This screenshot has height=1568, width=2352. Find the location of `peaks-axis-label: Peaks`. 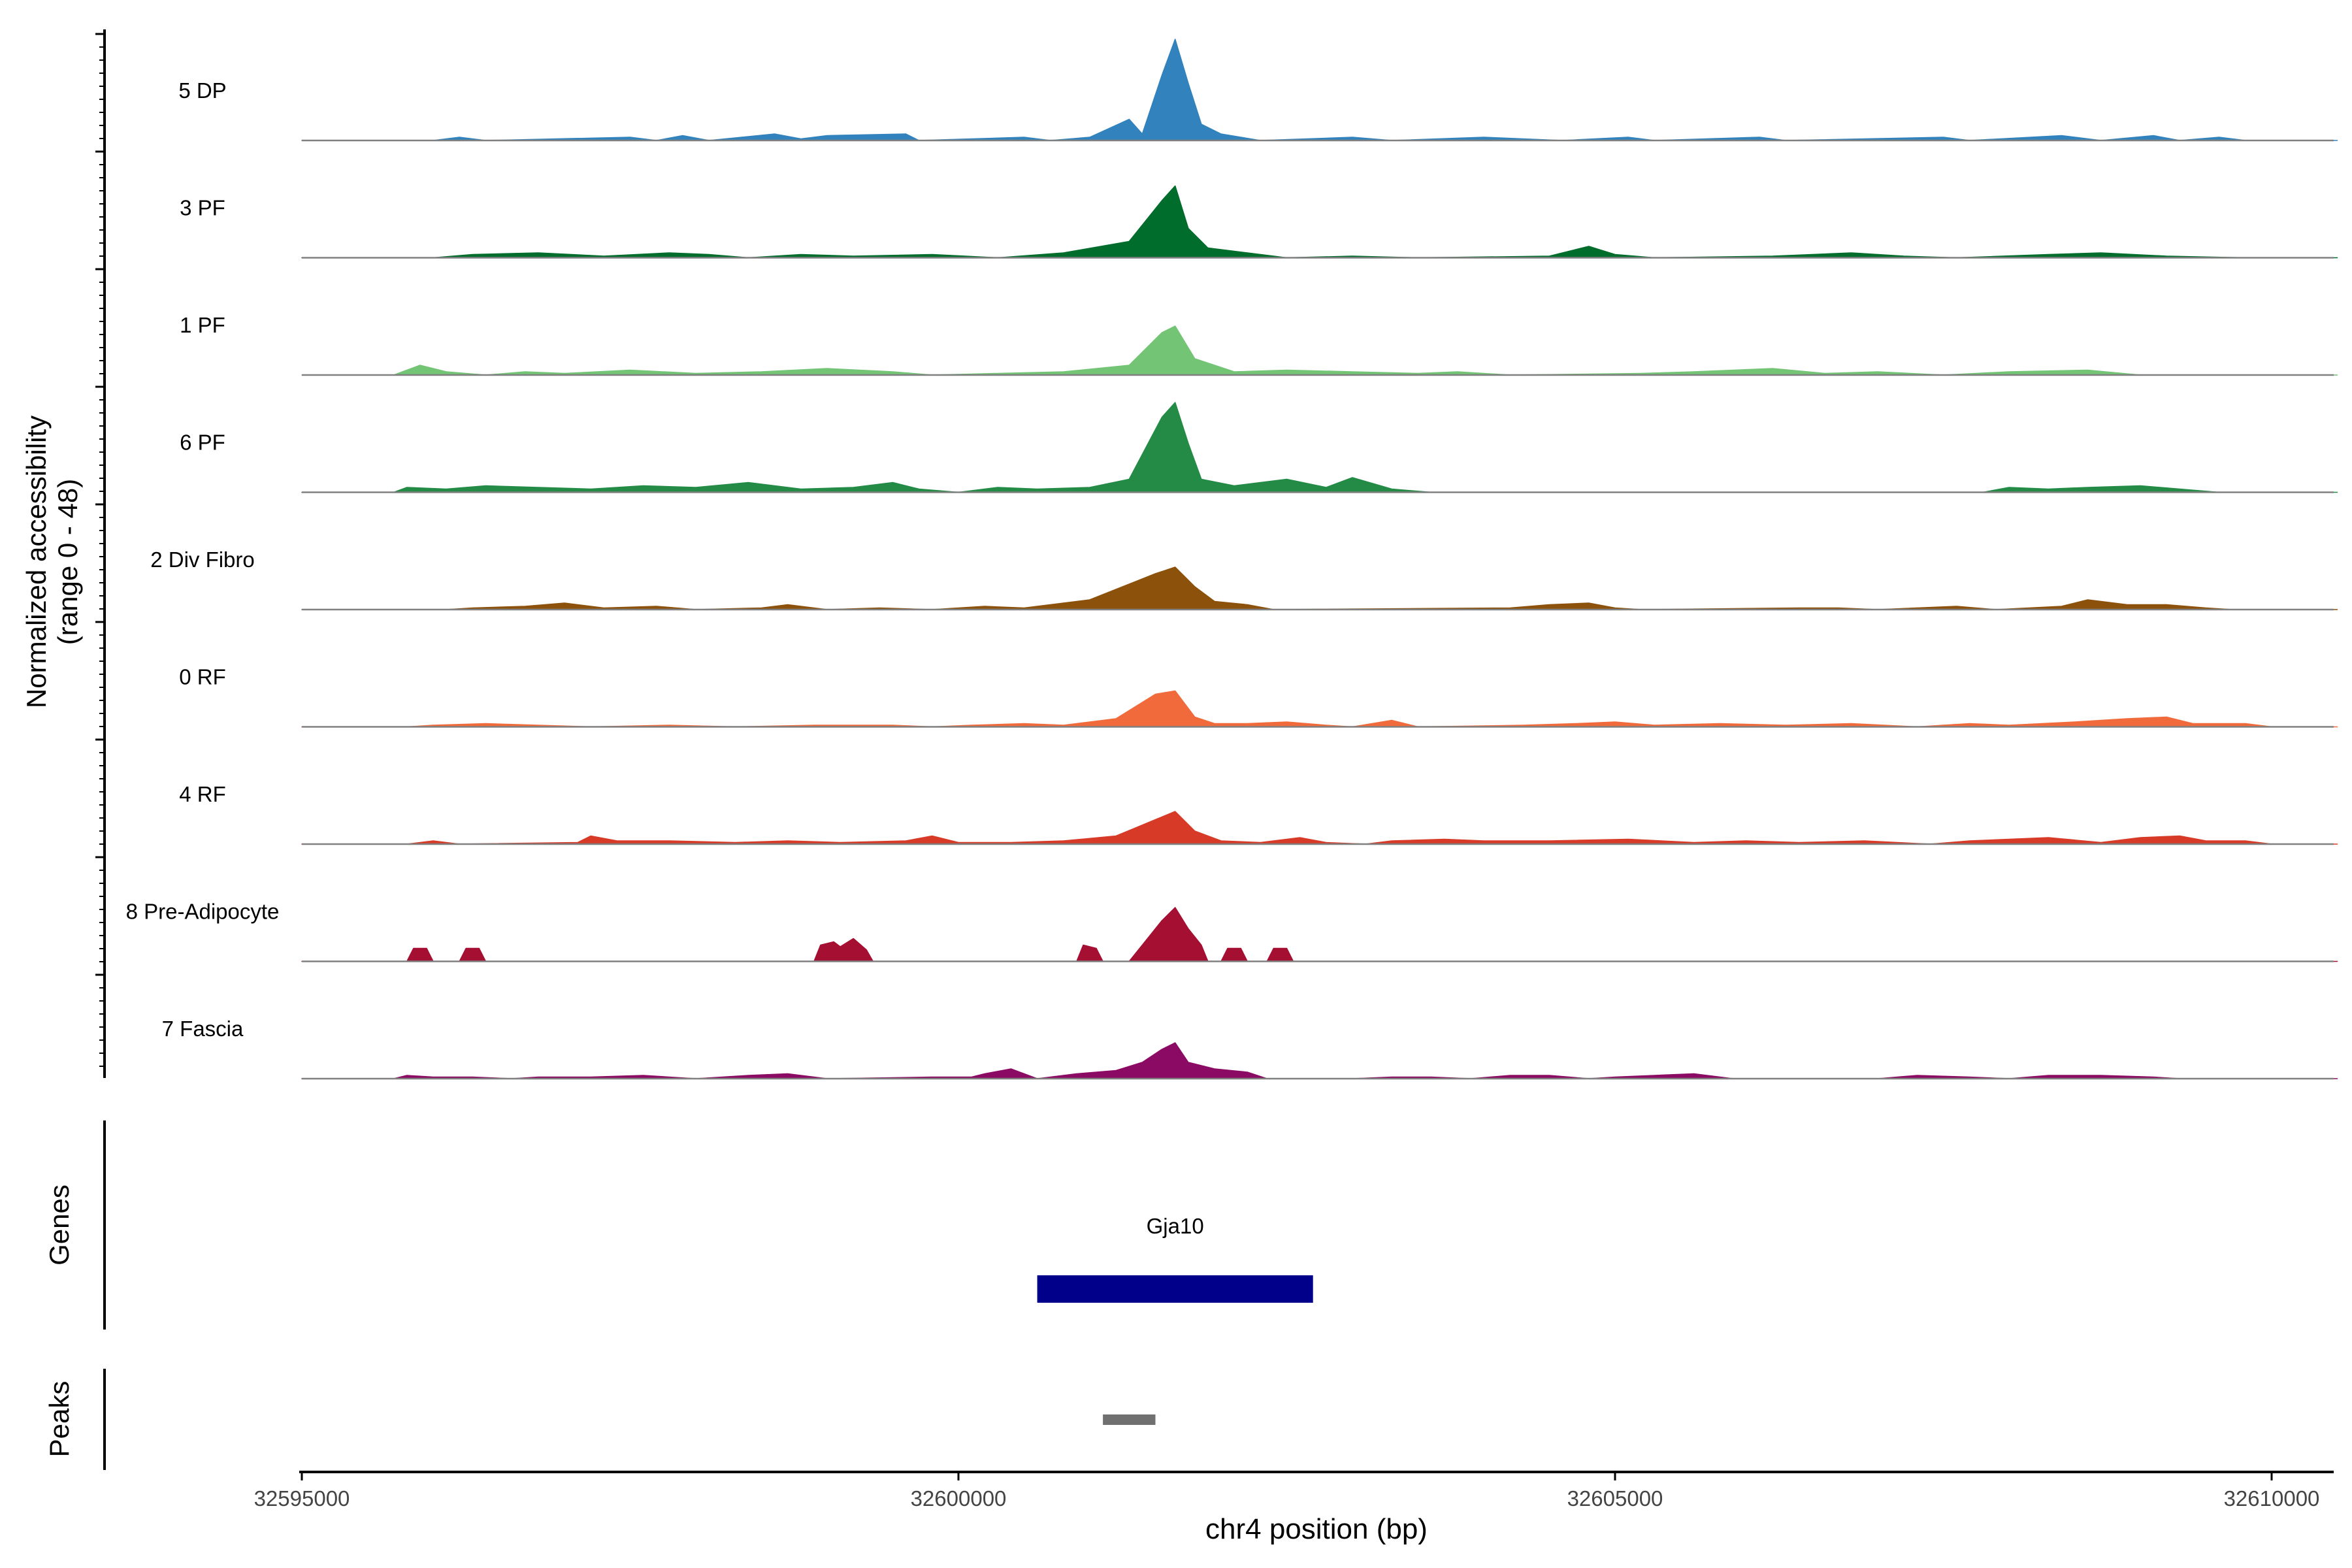

peaks-axis-label: Peaks is located at coordinates (59, 1419).